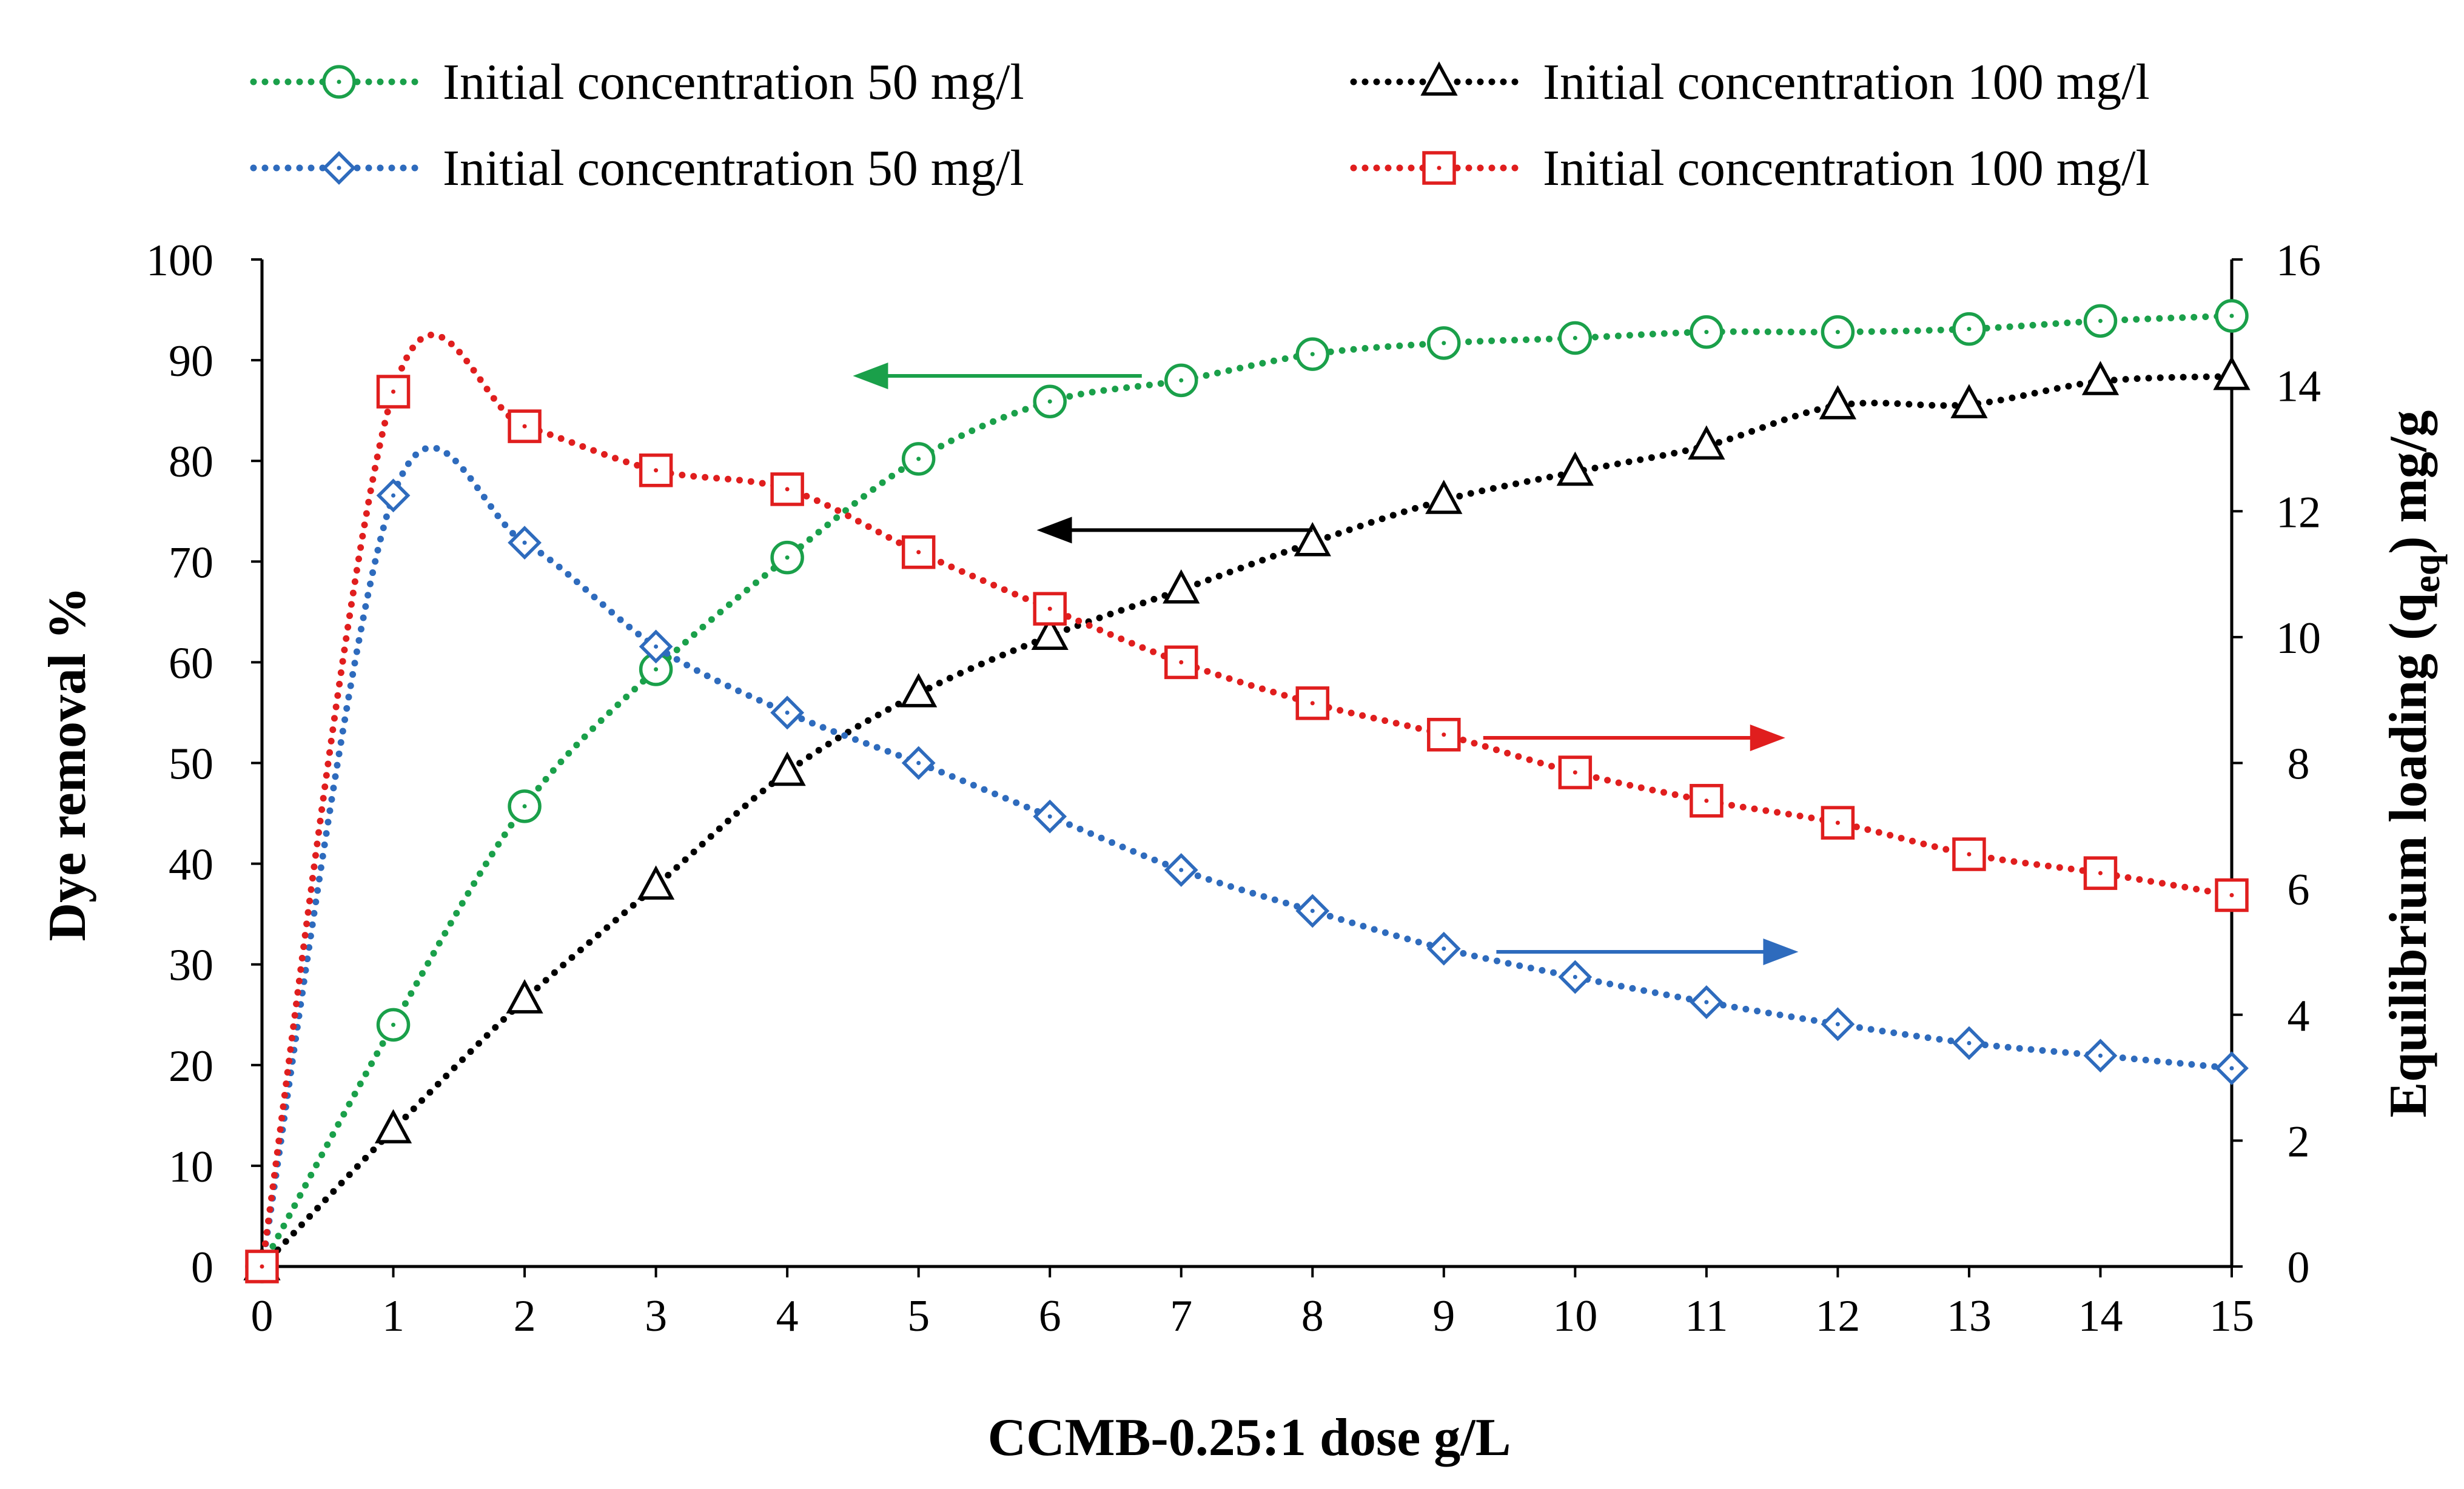  I want to click on y-right-tick-label: 14, so click(2298, 387).